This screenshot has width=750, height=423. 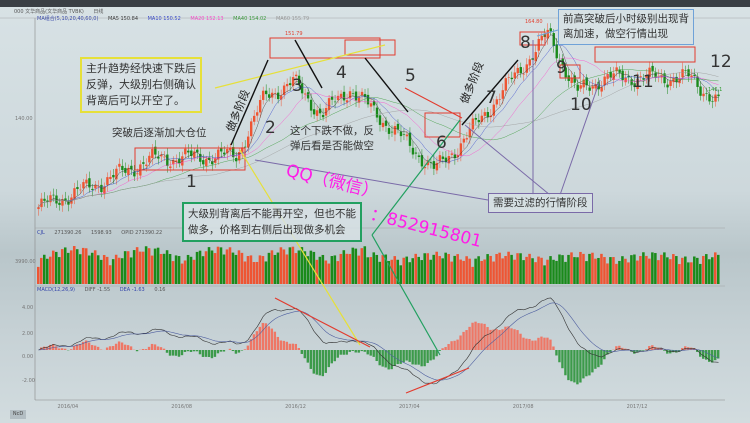 What do you see at coordinates (332, 146) in the screenshot?
I see `annotation-line: 弹后看是否能做空` at bounding box center [332, 146].